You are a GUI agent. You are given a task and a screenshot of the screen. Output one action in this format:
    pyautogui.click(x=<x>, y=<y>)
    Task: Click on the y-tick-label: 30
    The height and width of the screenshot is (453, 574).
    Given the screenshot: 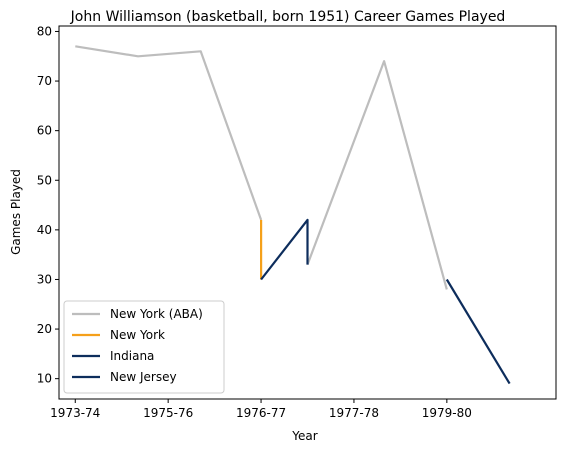 What is the action you would take?
    pyautogui.click(x=44, y=279)
    